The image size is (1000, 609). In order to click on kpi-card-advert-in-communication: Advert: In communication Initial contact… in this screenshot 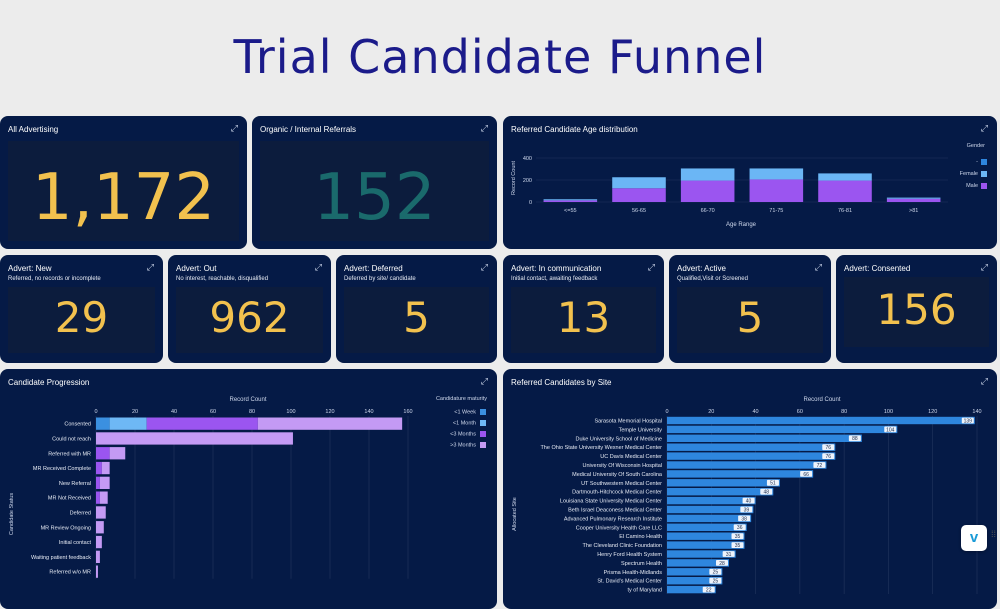, I will do `click(583, 309)`.